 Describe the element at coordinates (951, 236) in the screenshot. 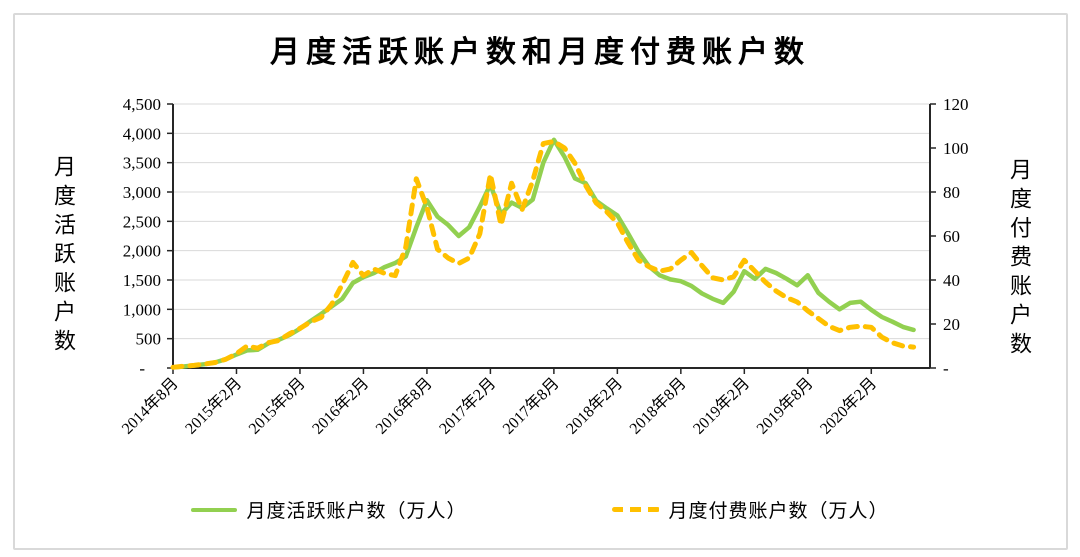

I see `right-axis-tick-label: 60` at that location.